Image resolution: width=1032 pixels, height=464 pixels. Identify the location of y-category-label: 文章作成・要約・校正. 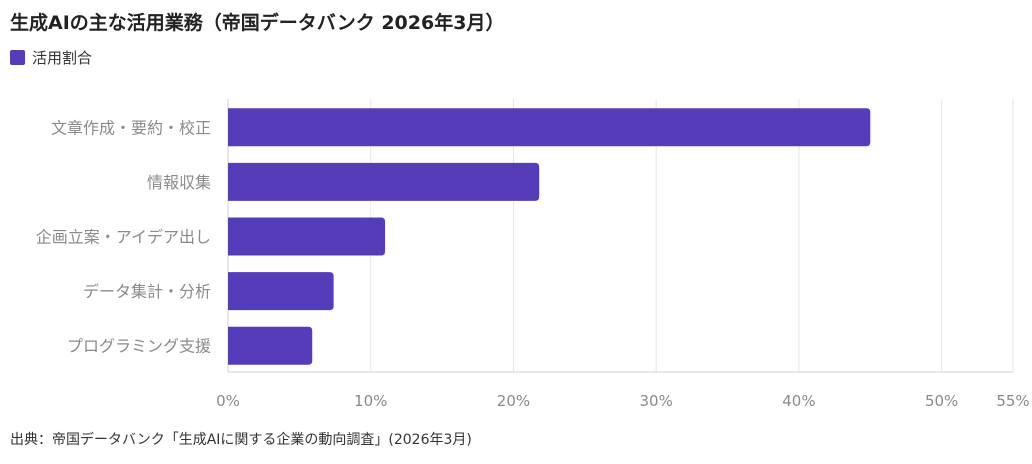
(131, 127).